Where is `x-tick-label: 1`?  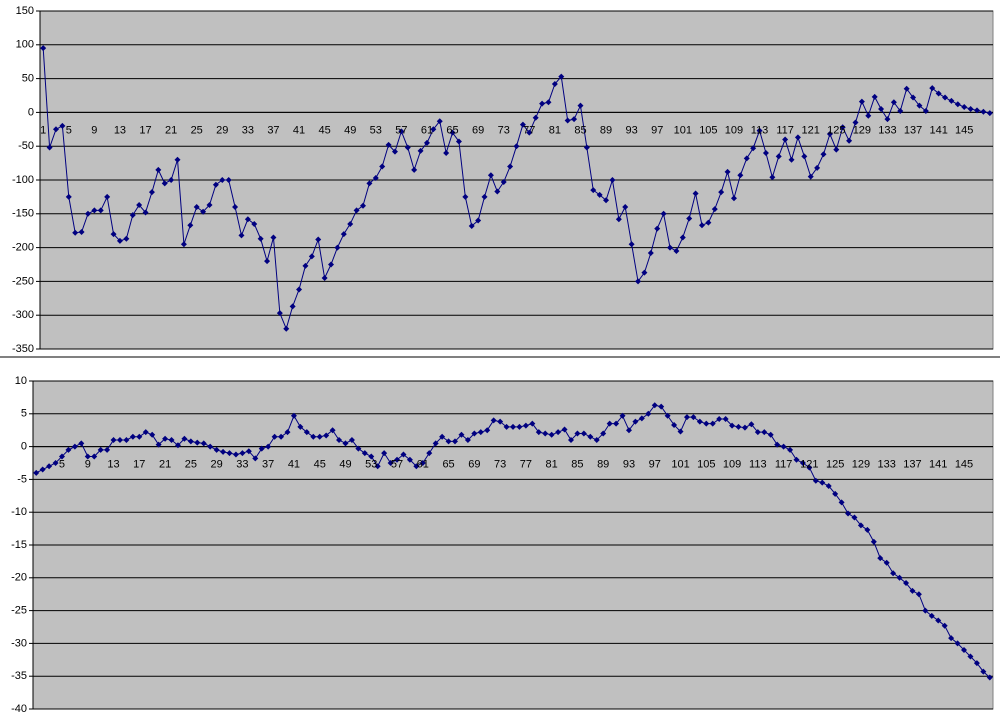
x-tick-label: 1 is located at coordinates (43, 130).